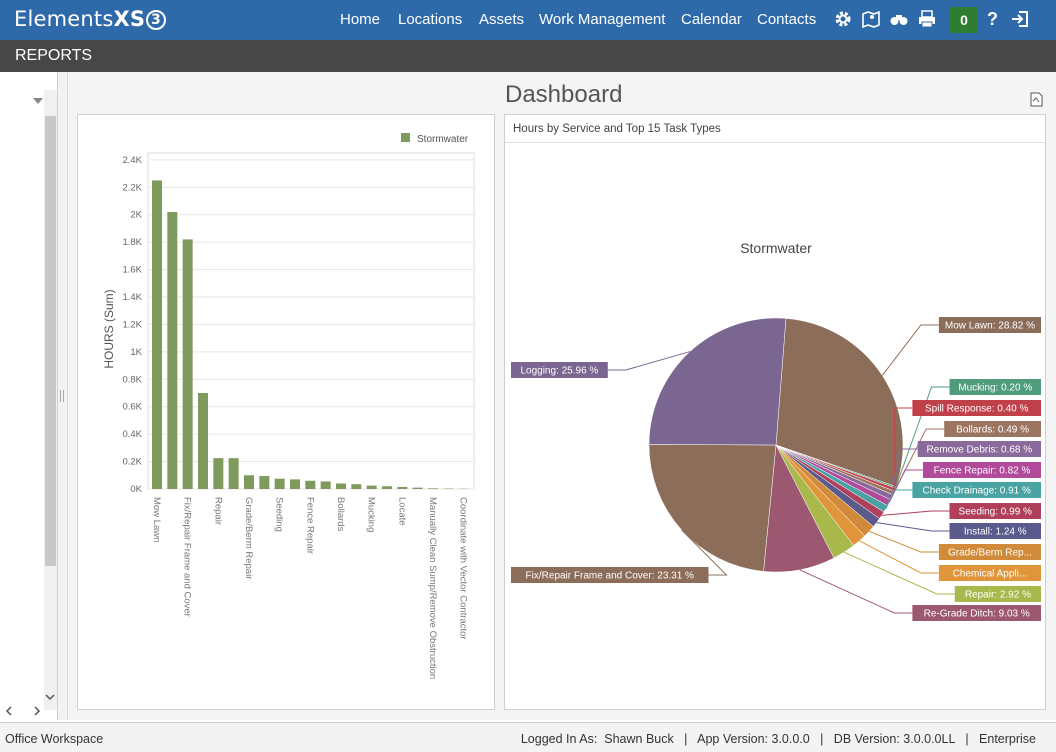  Describe the element at coordinates (50, 697) in the screenshot. I see `scroll-down-icon` at that location.